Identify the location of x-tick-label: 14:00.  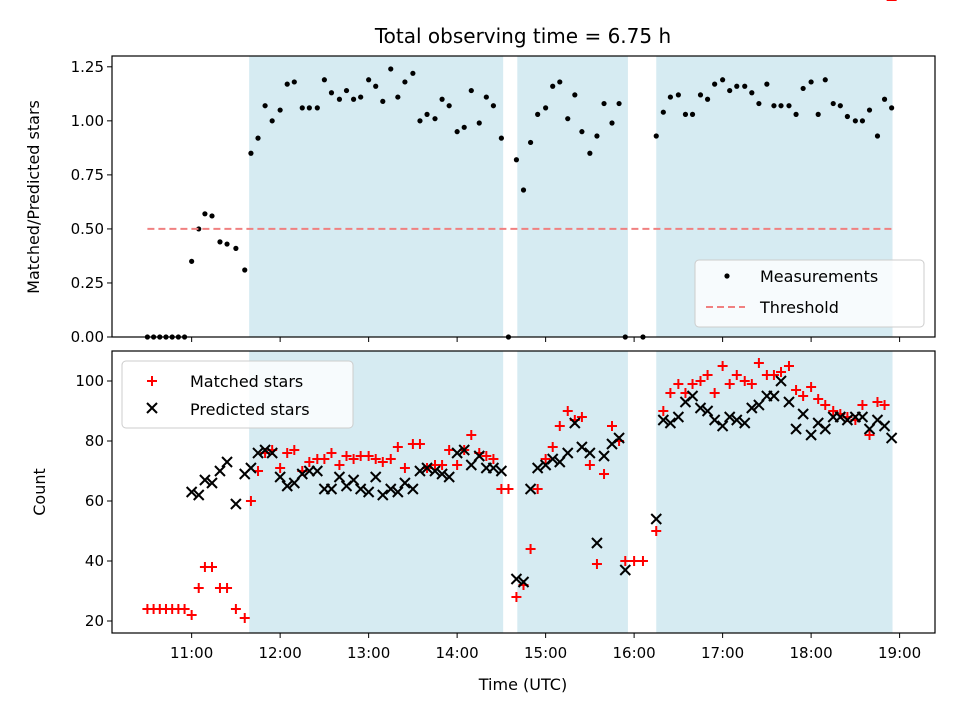
(457, 653).